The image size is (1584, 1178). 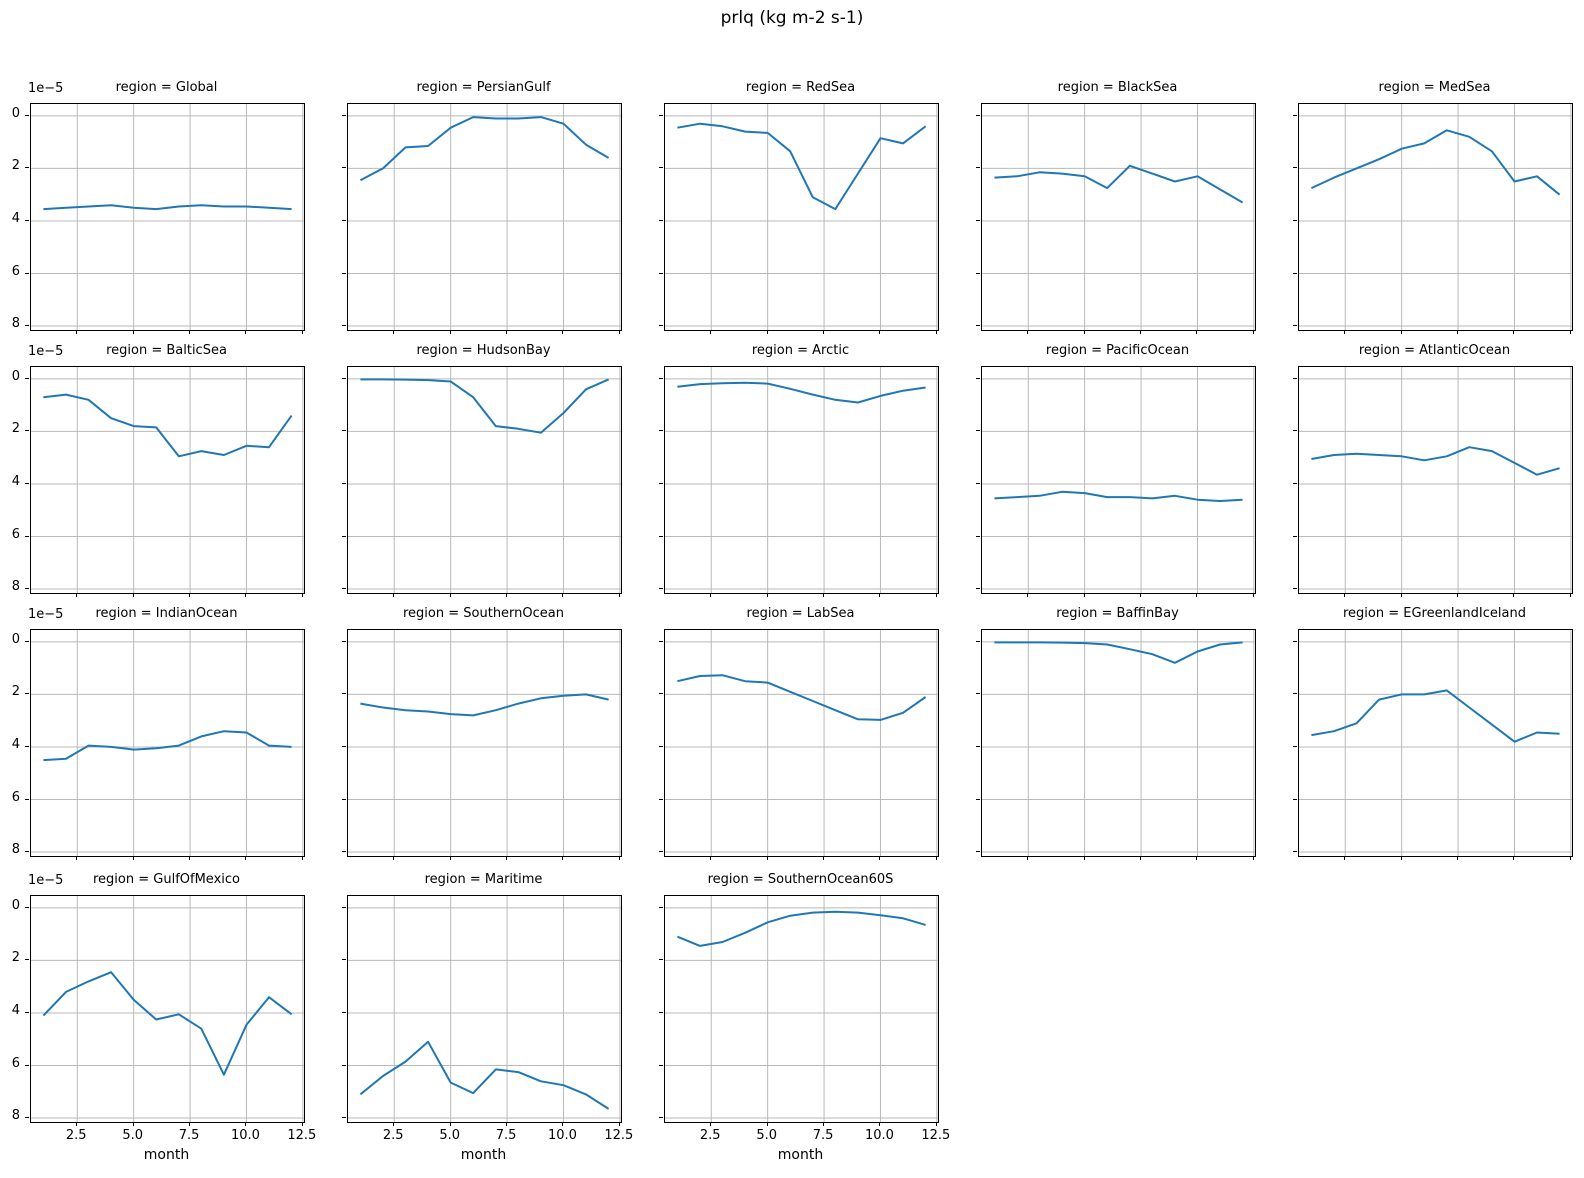 What do you see at coordinates (792, 18) in the screenshot?
I see `figure-title: prlq (kg m-2 s-1)` at bounding box center [792, 18].